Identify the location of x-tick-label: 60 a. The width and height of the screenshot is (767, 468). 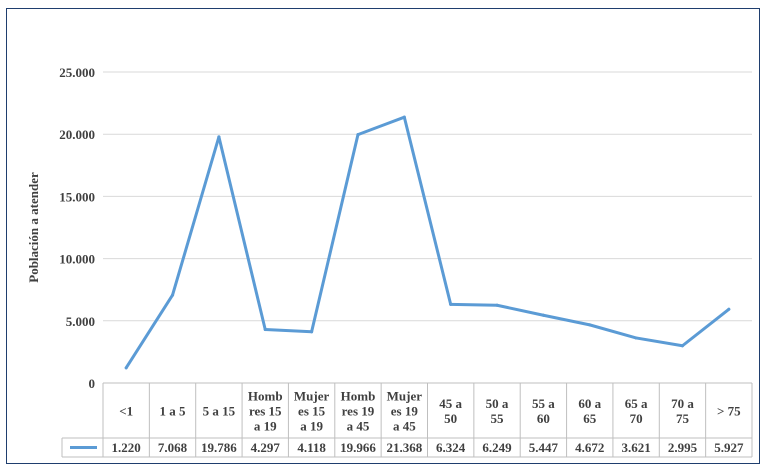
(589, 403).